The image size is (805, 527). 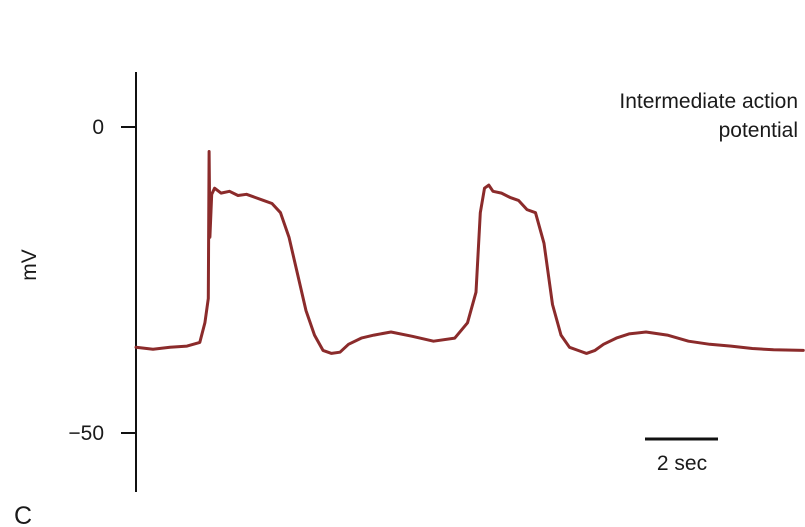 I want to click on time-scale-bar-label: 2 sec, so click(x=682, y=463).